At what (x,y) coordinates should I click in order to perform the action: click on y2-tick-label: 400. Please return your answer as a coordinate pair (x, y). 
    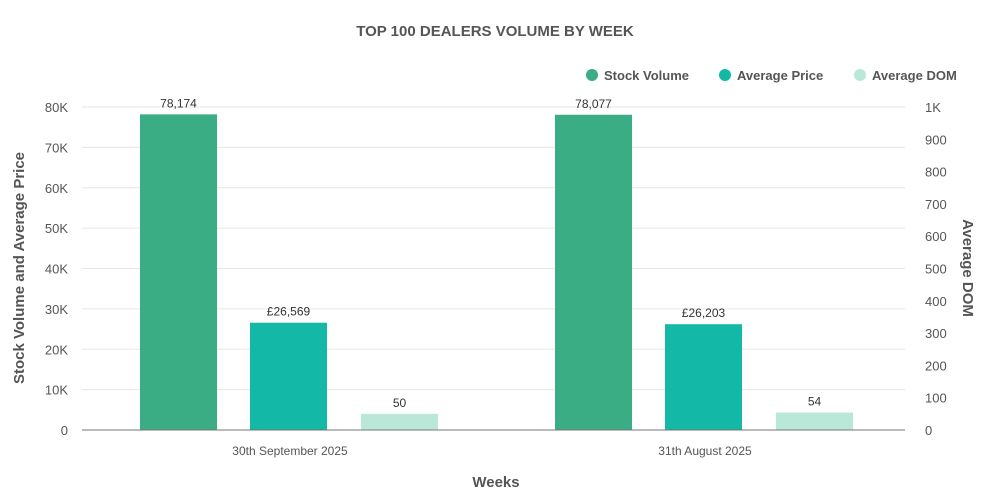
    Looking at the image, I should click on (936, 301).